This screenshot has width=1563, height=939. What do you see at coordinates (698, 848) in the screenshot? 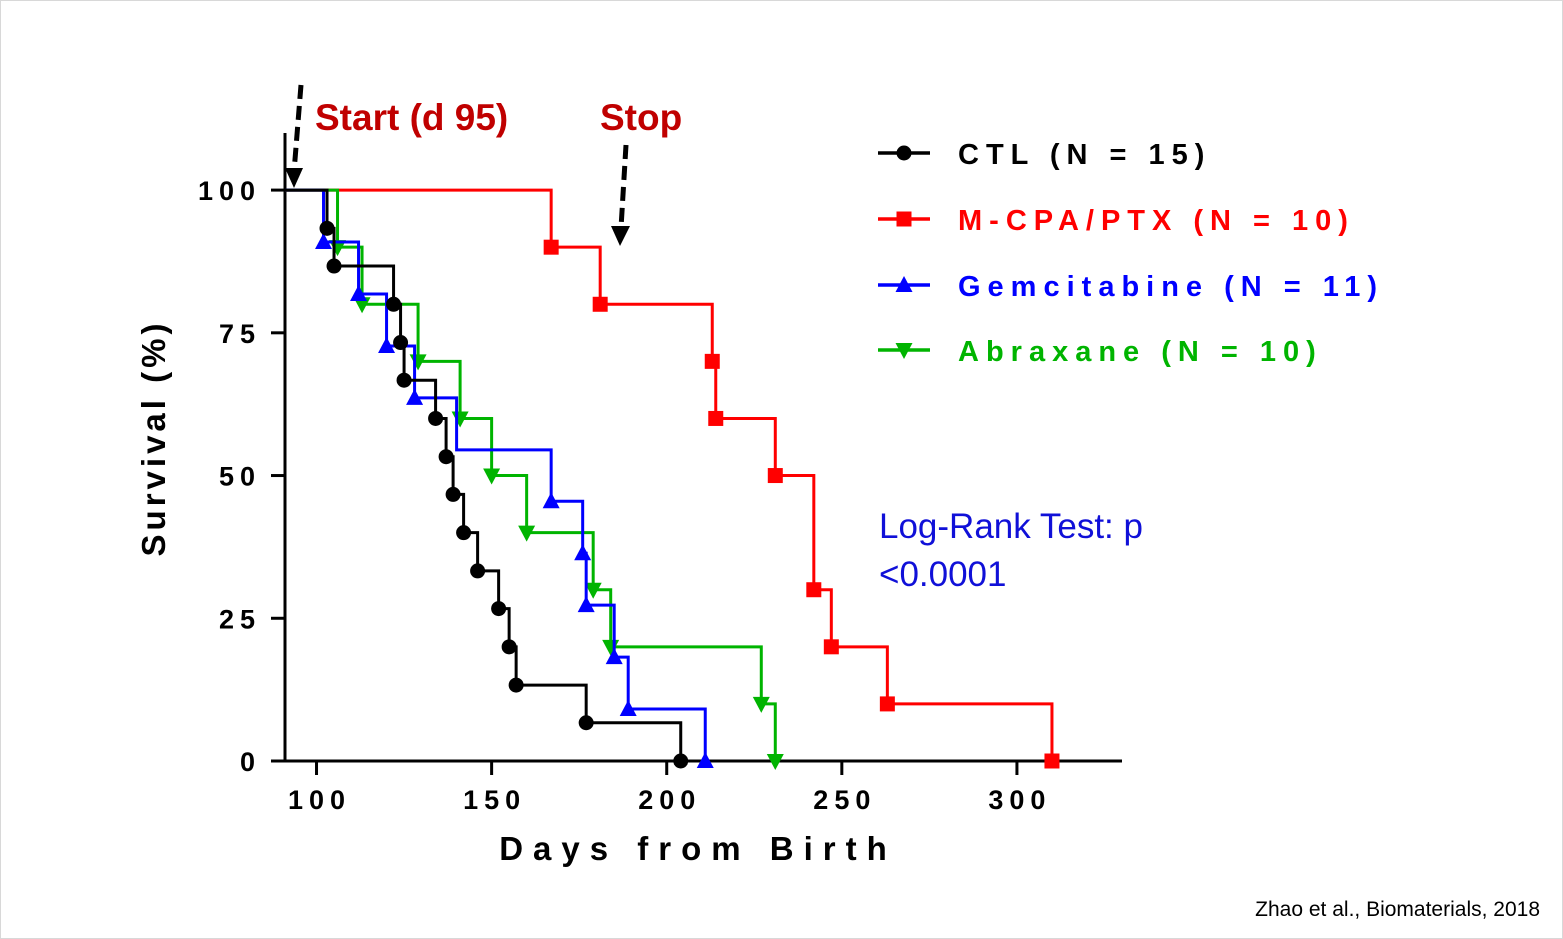
I see `x-axis-title: Days from Birth` at bounding box center [698, 848].